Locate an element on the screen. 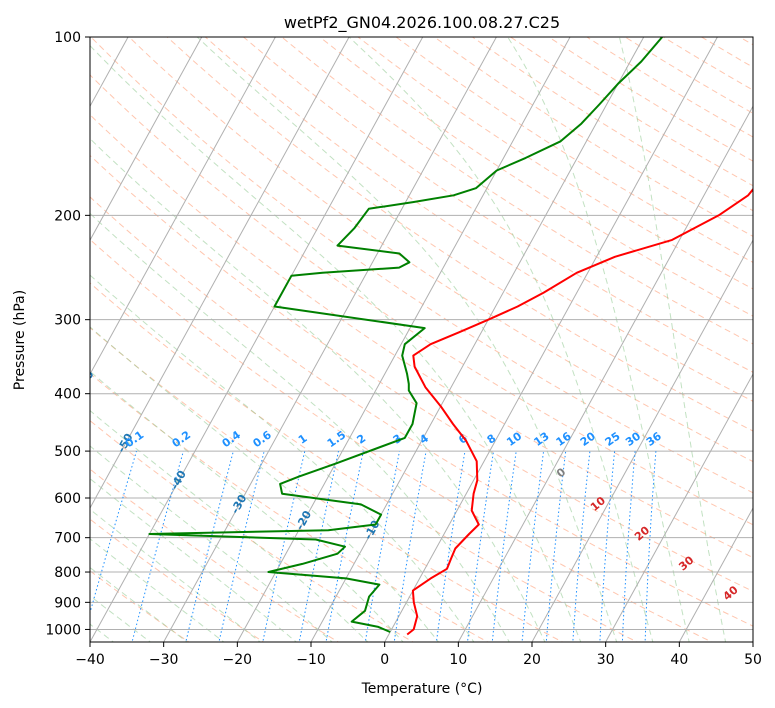  x-tick-label: −20 is located at coordinates (238, 660).